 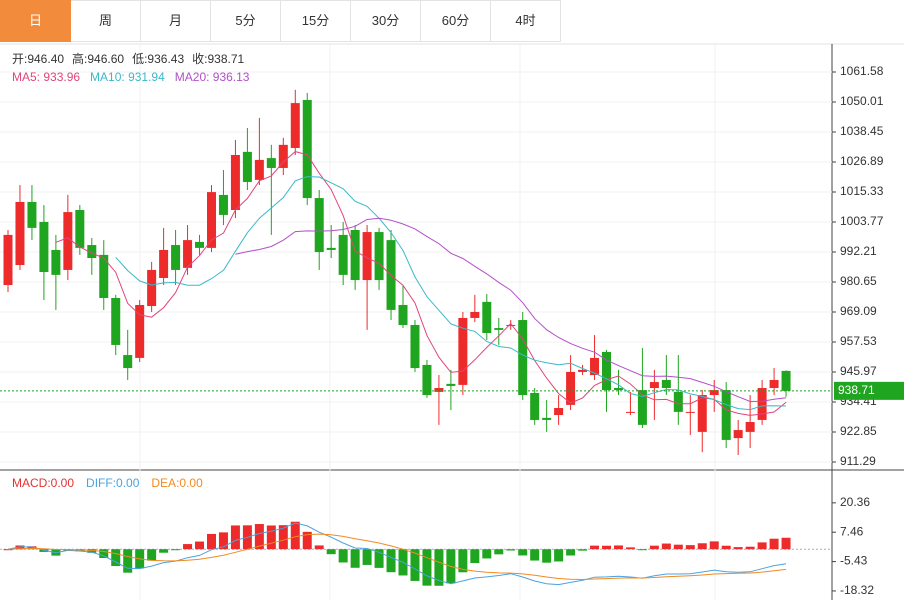 What do you see at coordinates (35, 21) in the screenshot?
I see `period-tab: 日` at bounding box center [35, 21].